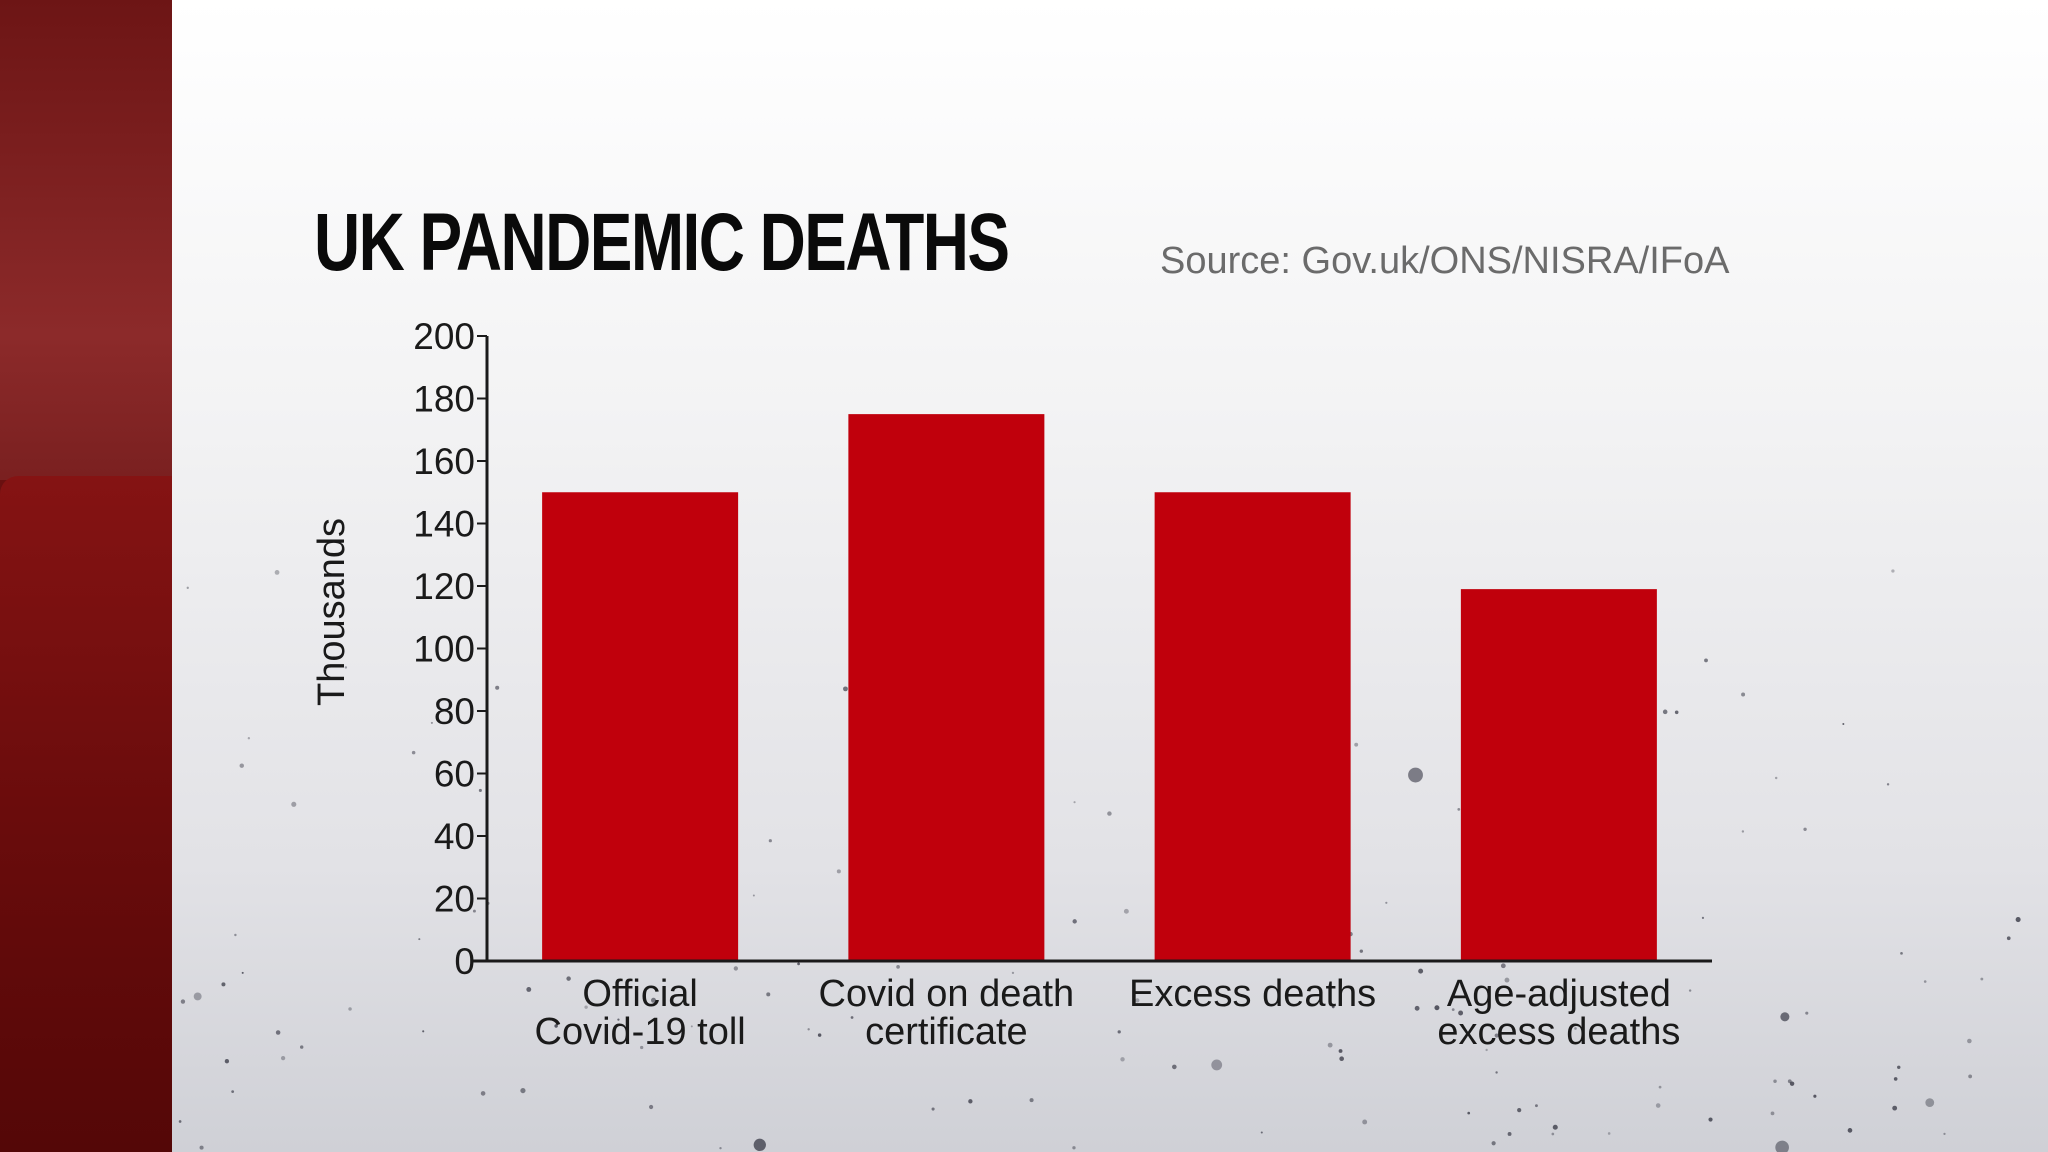  What do you see at coordinates (444, 649) in the screenshot?
I see `y-tick-label: 100` at bounding box center [444, 649].